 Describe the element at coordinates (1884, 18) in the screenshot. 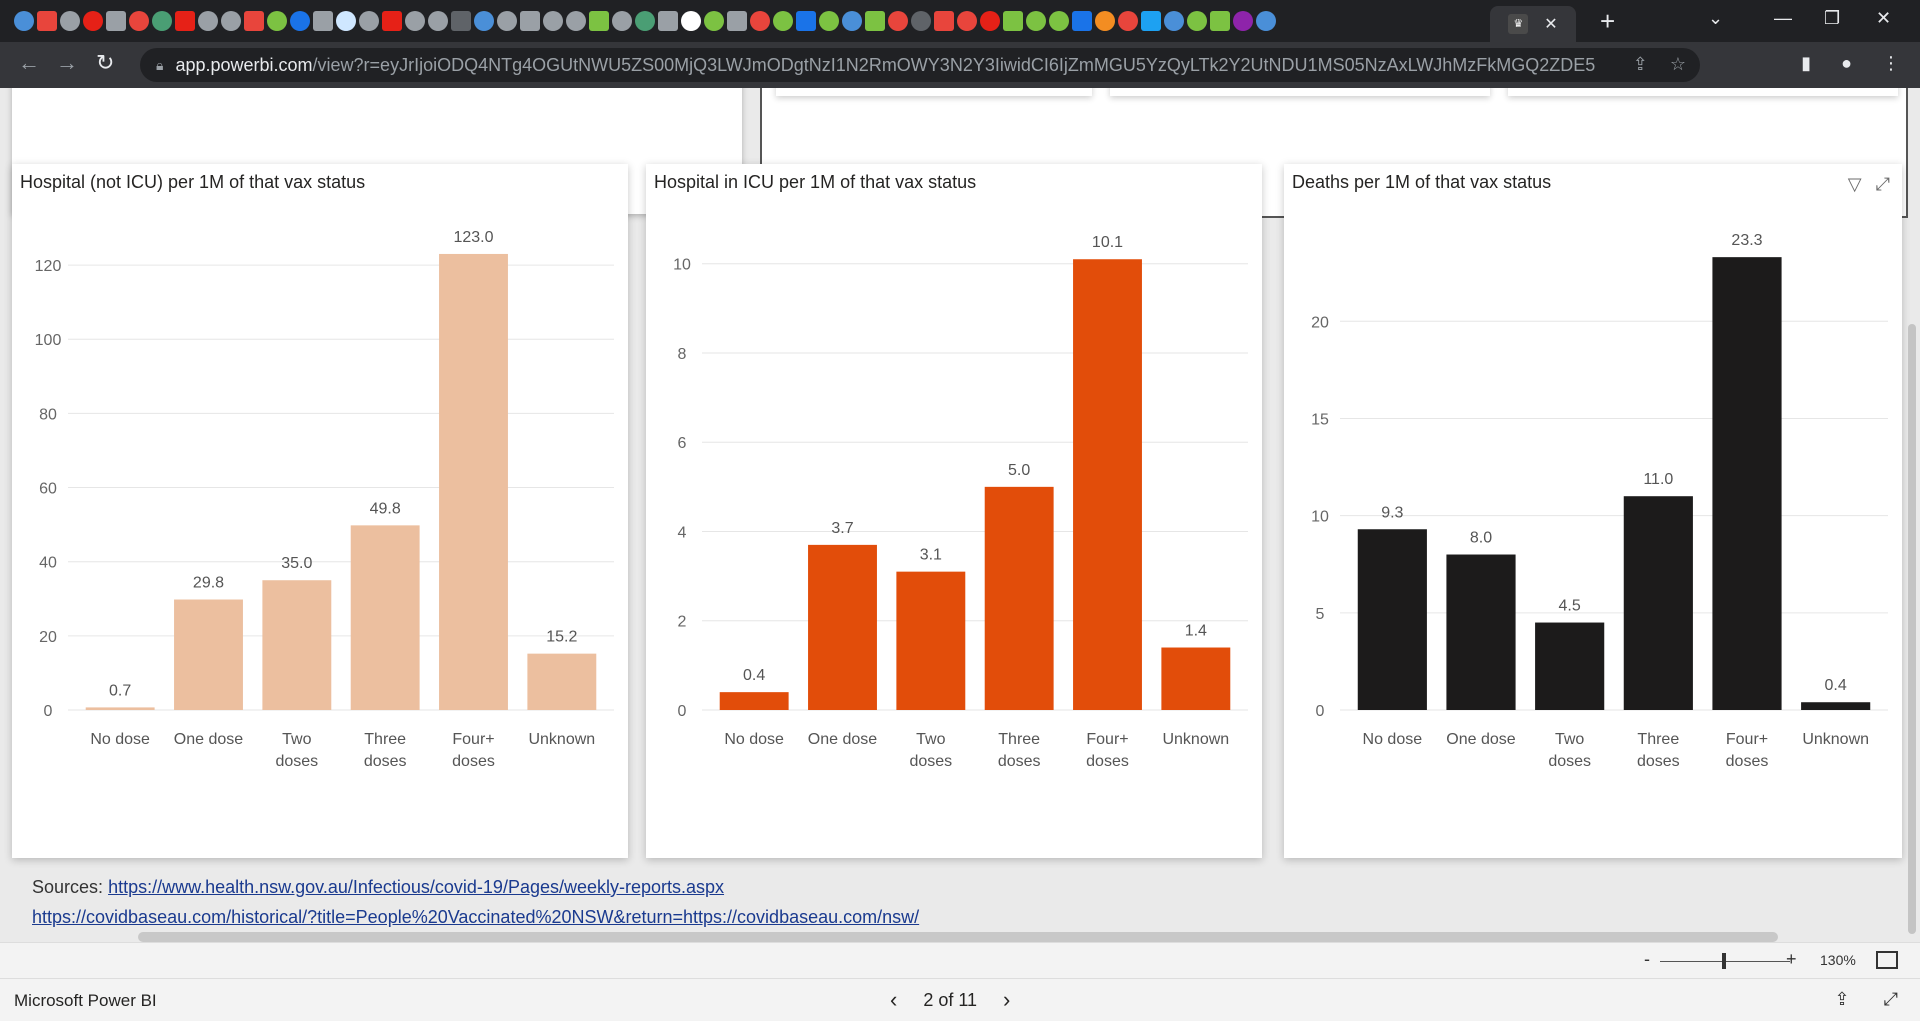

I see `close-window-icon: ✕` at that location.